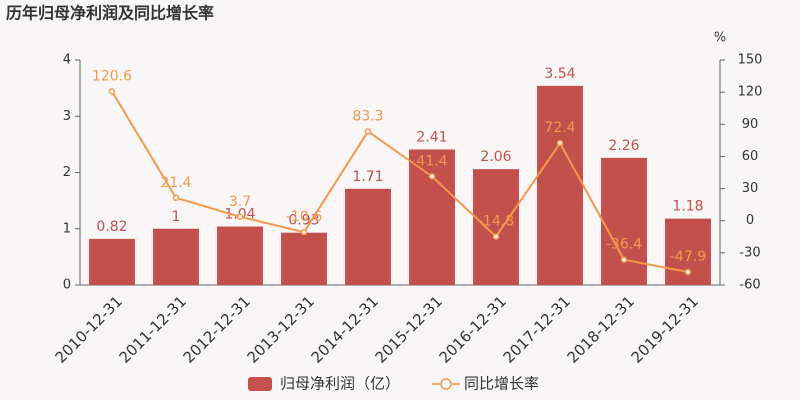  I want to click on x-tick-label: 2010-12-31, so click(89, 329).